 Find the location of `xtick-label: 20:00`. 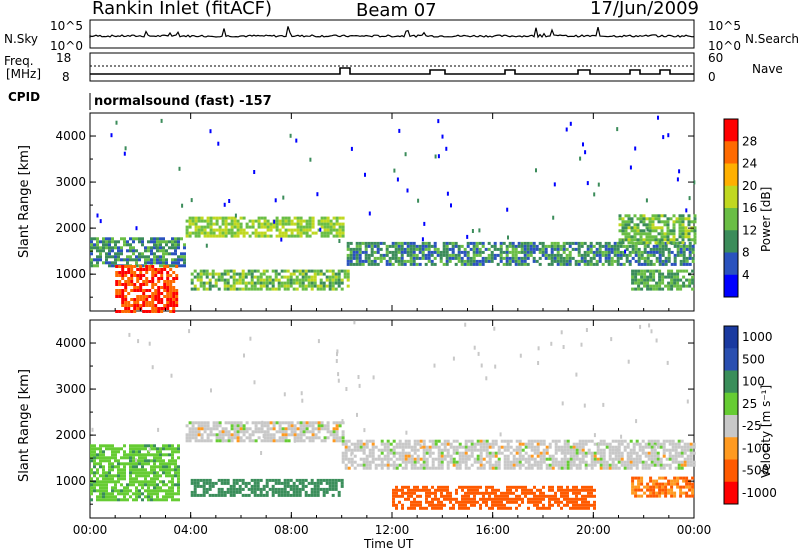

xtick-label: 20:00 is located at coordinates (593, 530).